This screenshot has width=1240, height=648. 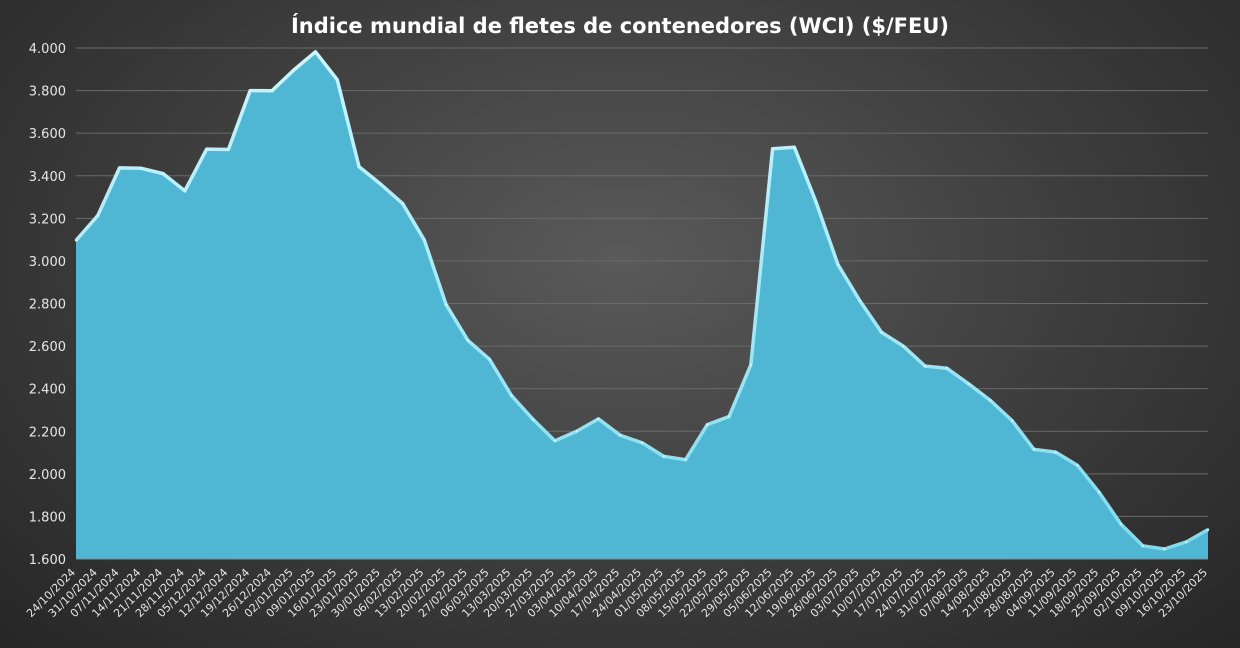 What do you see at coordinates (47, 475) in the screenshot?
I see `y-tick-label: 2.000` at bounding box center [47, 475].